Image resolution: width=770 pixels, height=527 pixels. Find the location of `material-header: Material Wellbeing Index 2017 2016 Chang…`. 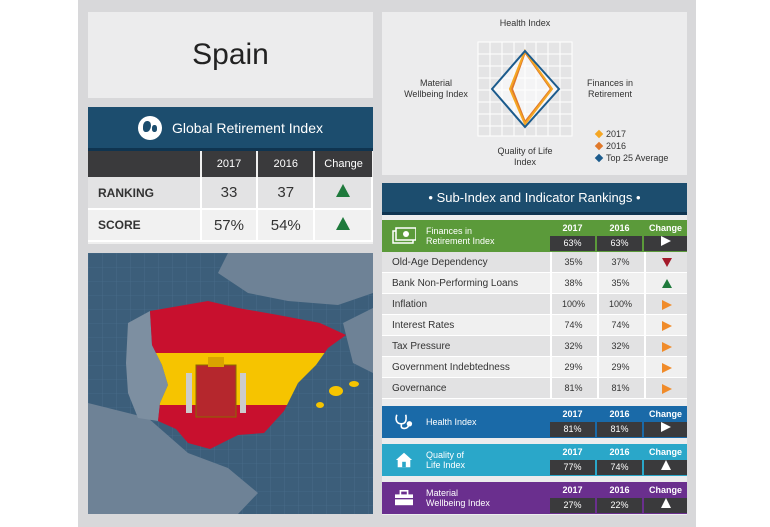

material-header: Material Wellbeing Index 2017 2016 Chang… is located at coordinates (534, 498).